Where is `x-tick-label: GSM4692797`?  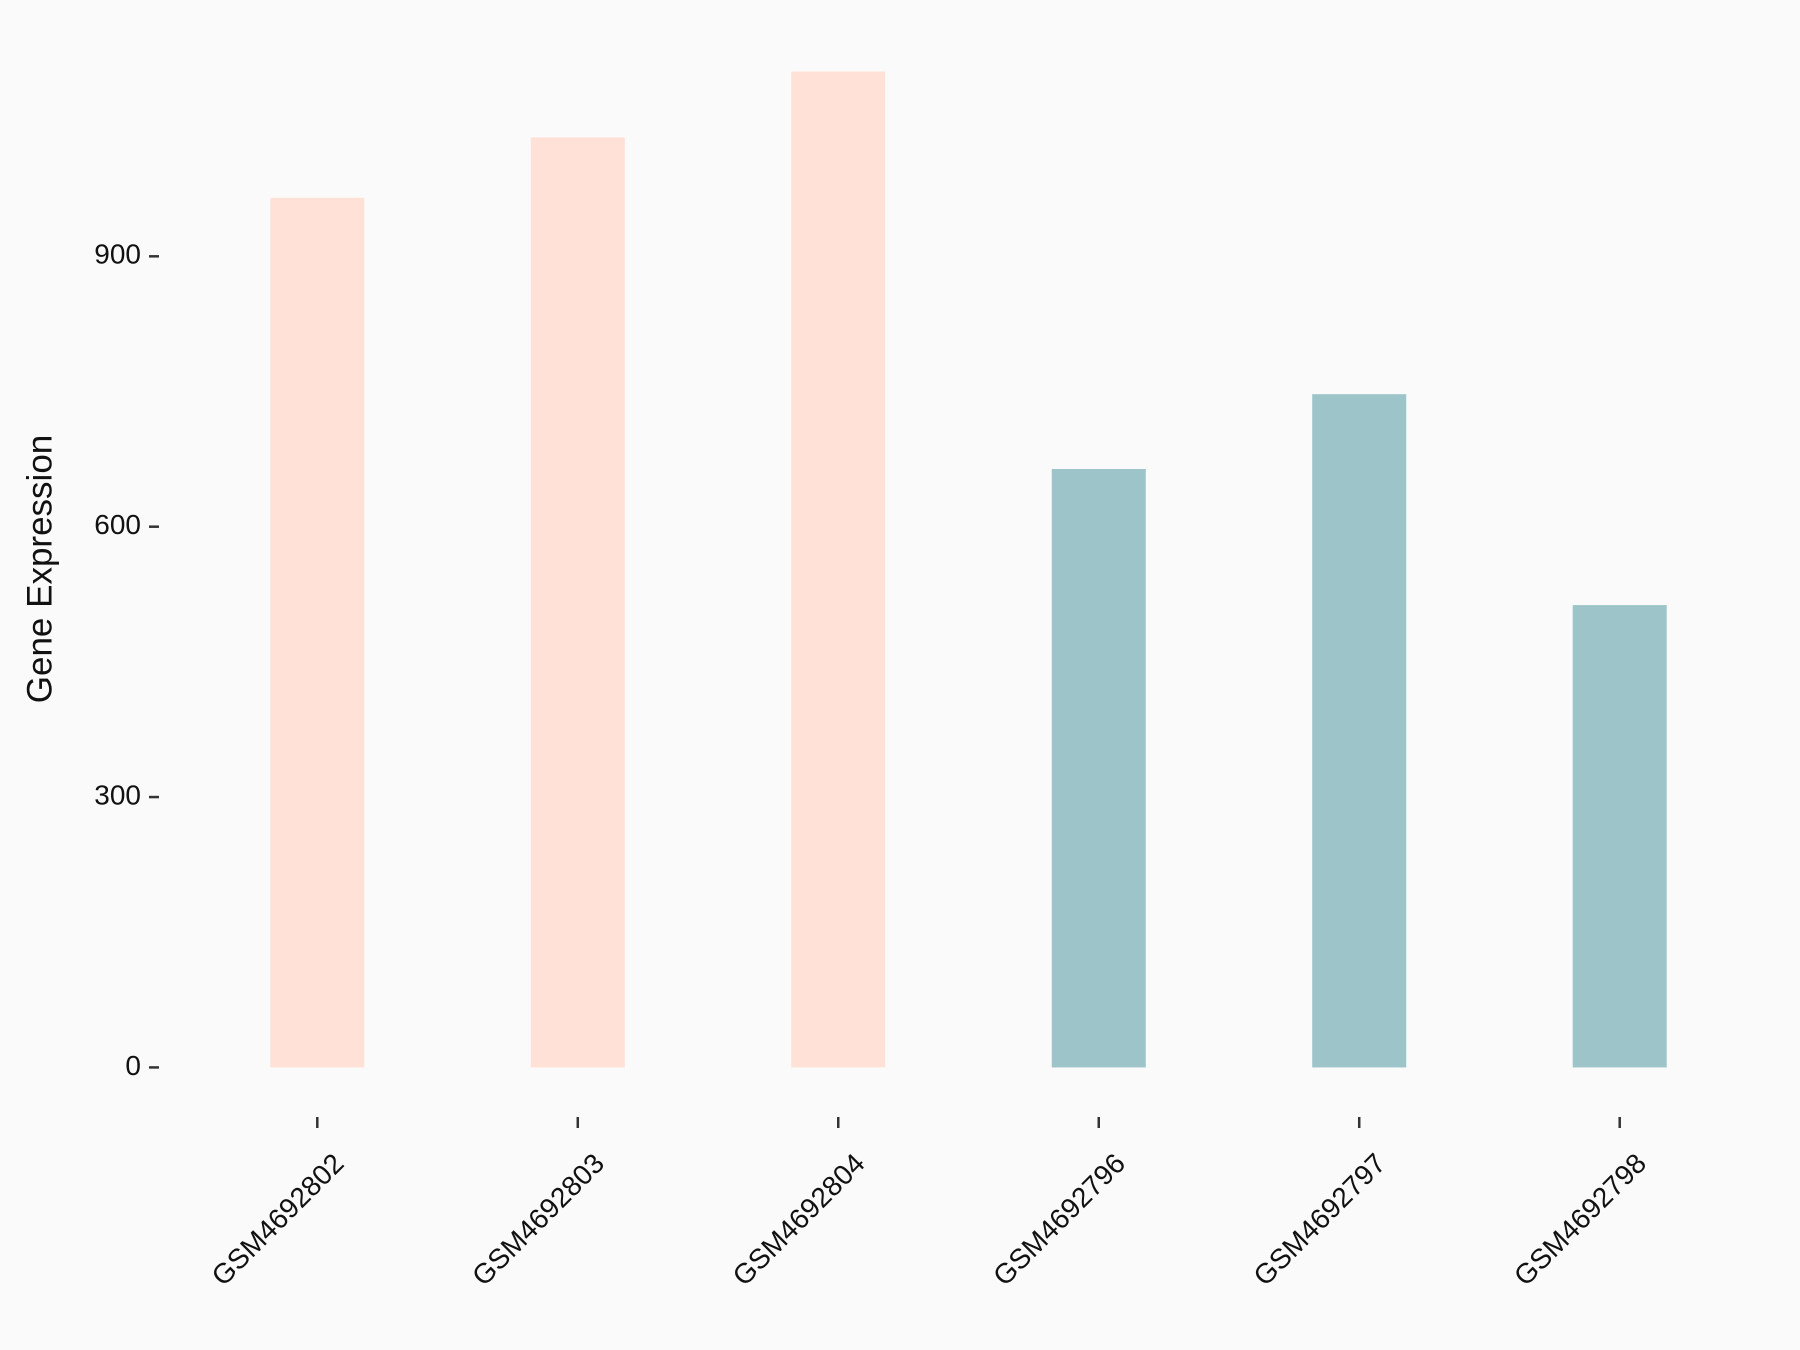
x-tick-label: GSM4692797 is located at coordinates (1320, 1219).